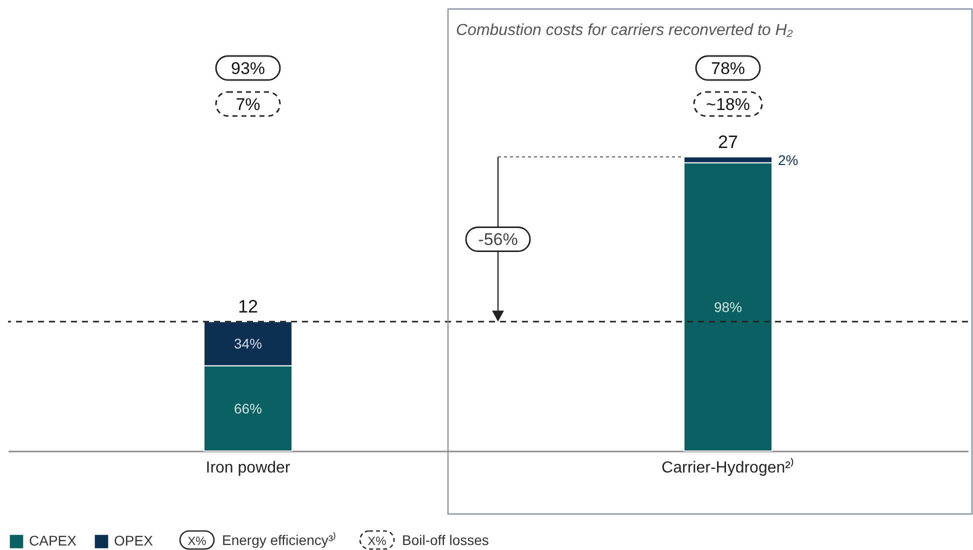 Image resolution: width=973 pixels, height=550 pixels. What do you see at coordinates (279, 540) in the screenshot?
I see `text: Energy efficiency³⁾` at bounding box center [279, 540].